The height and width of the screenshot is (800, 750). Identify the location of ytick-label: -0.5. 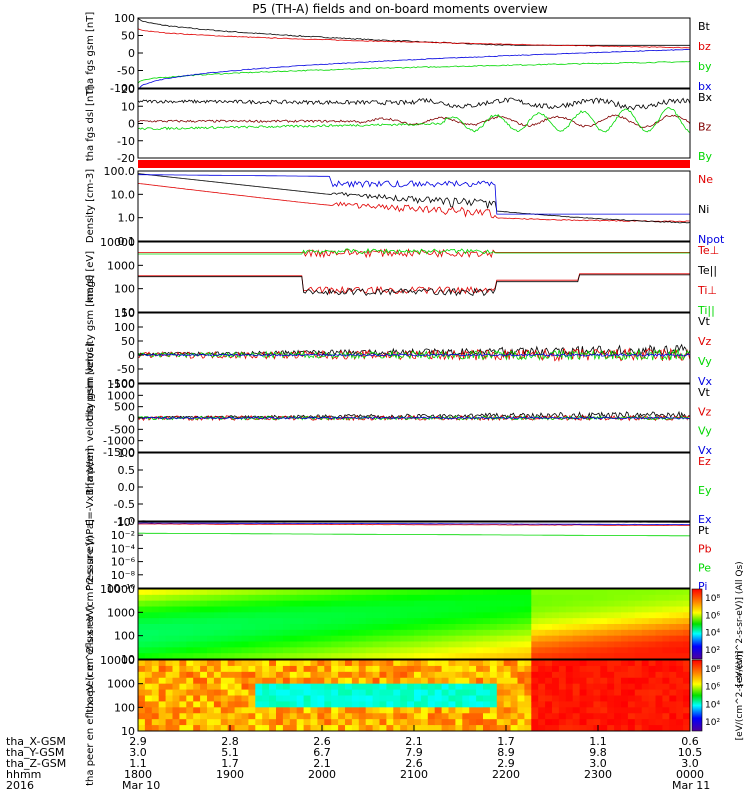
(124, 504).